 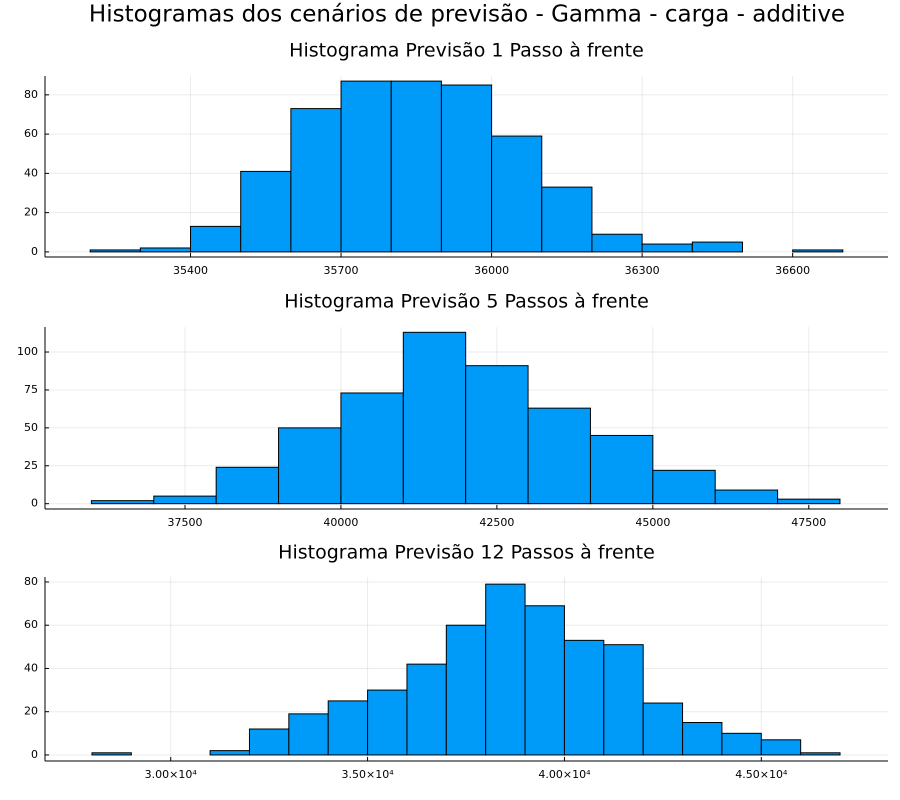 What do you see at coordinates (31, 389) in the screenshot?
I see `y-tick-label: 75` at bounding box center [31, 389].